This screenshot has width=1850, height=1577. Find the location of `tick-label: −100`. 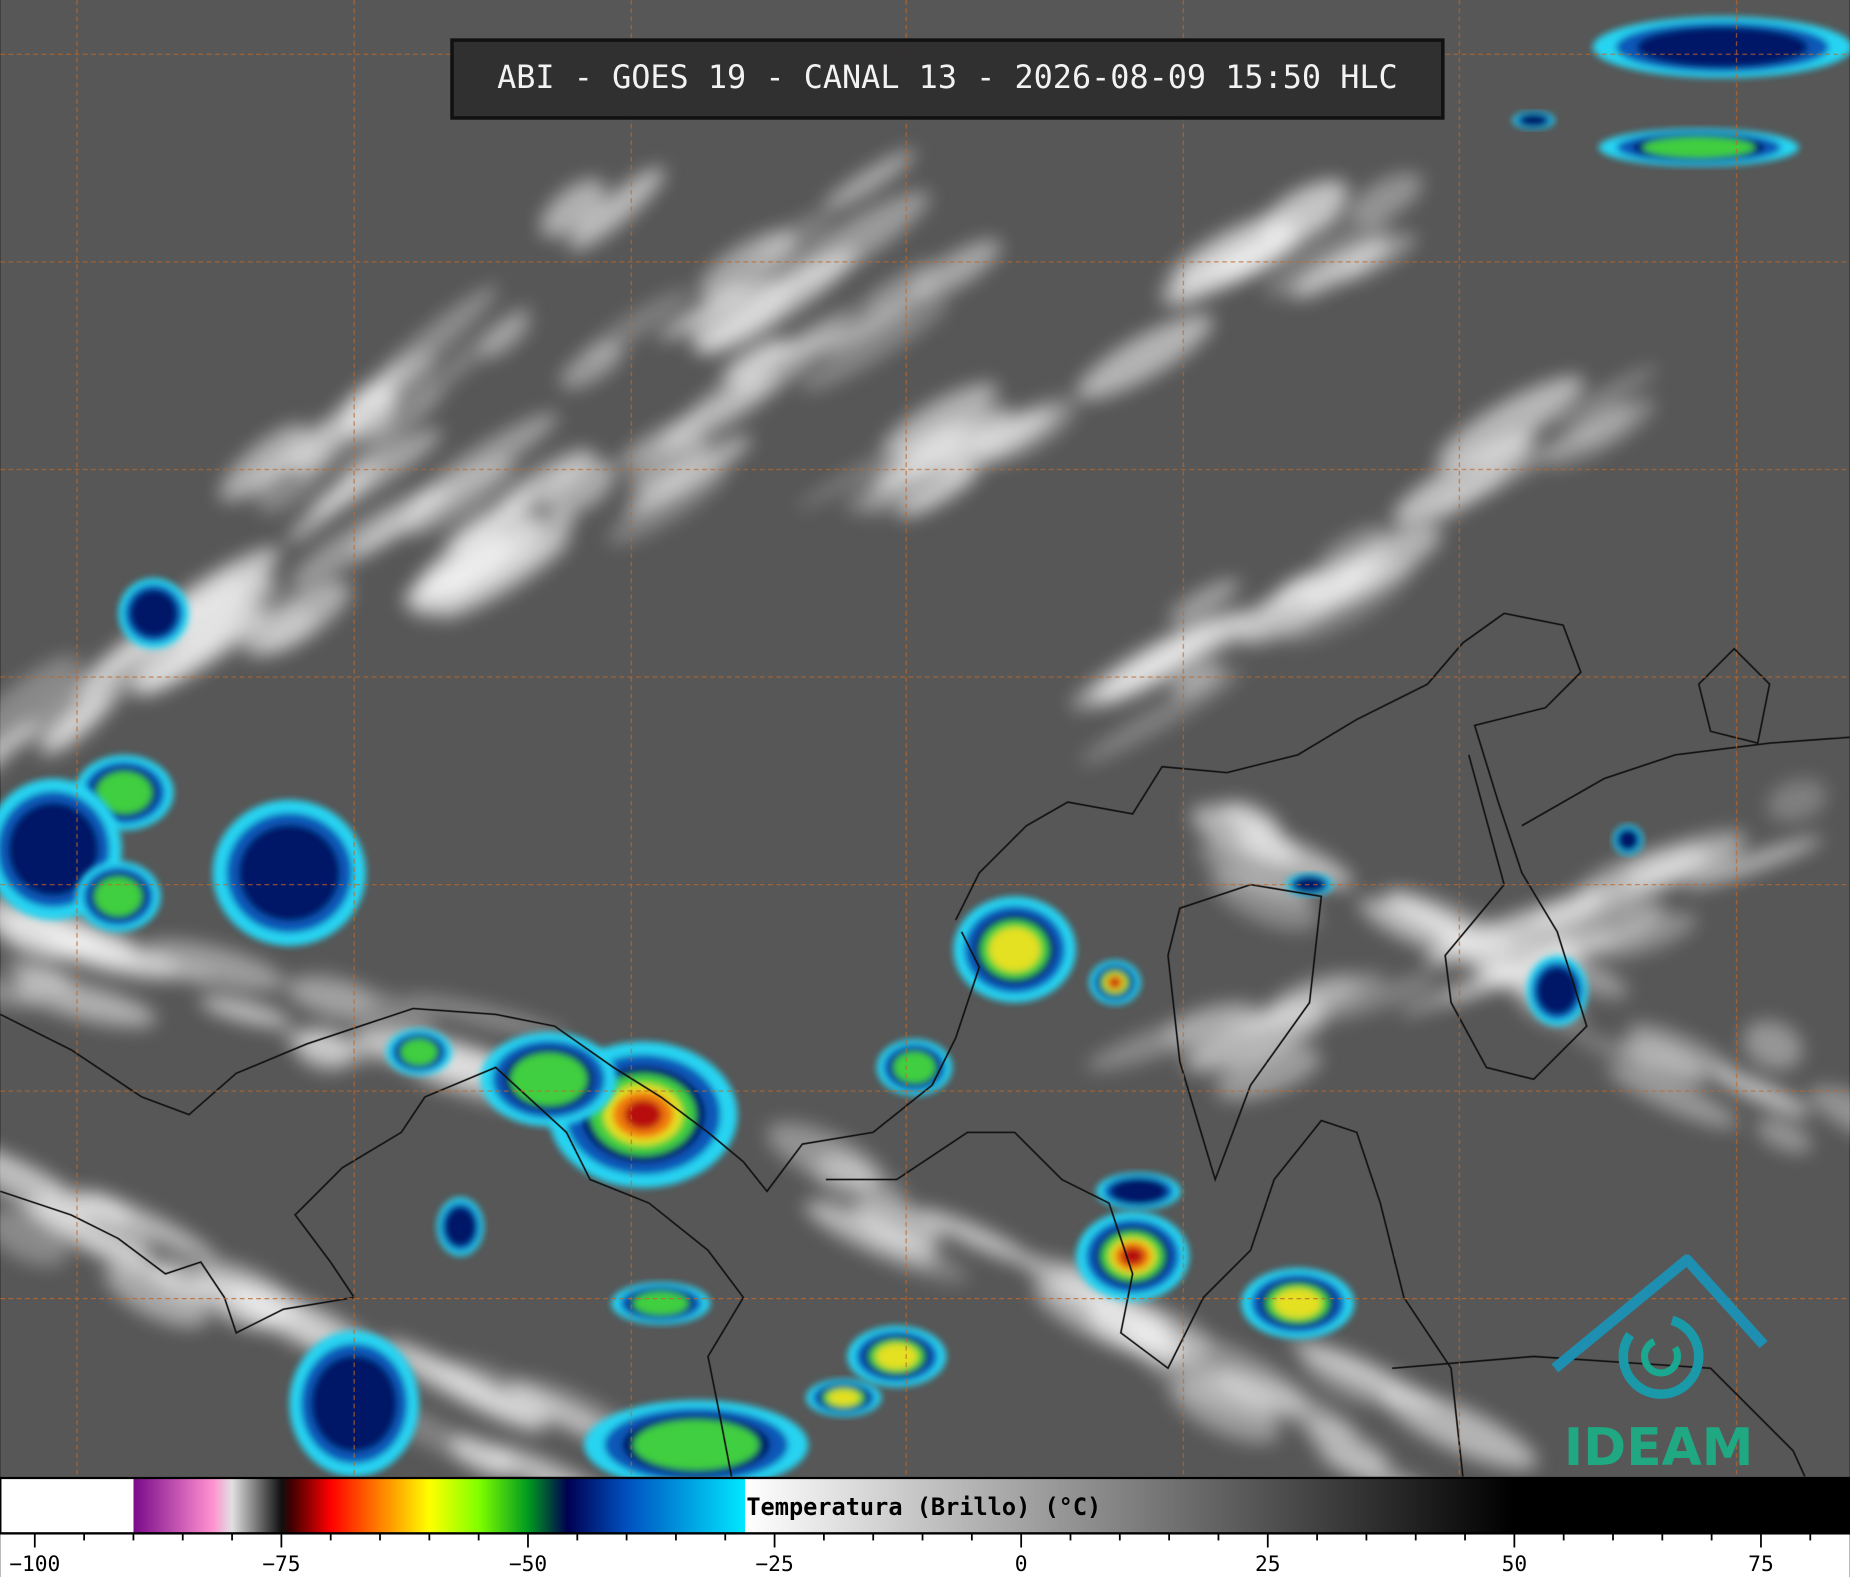

tick-label: −100 is located at coordinates (34, 1564).